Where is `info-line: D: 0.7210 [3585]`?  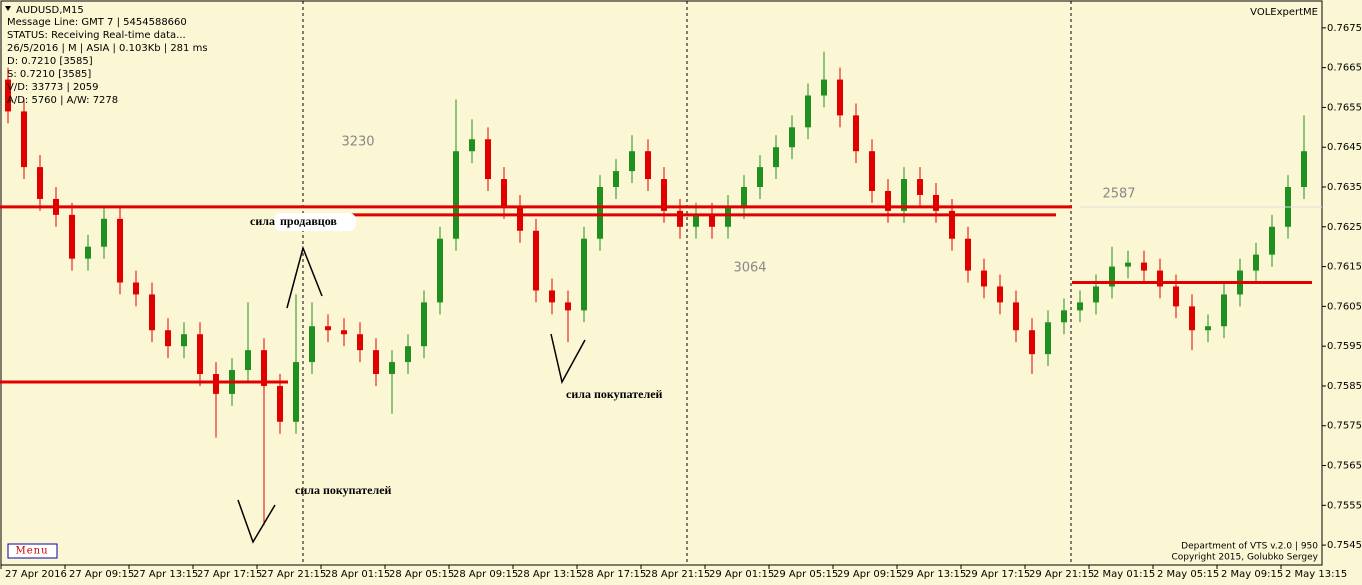
info-line: D: 0.7210 [3585] is located at coordinates (50, 61).